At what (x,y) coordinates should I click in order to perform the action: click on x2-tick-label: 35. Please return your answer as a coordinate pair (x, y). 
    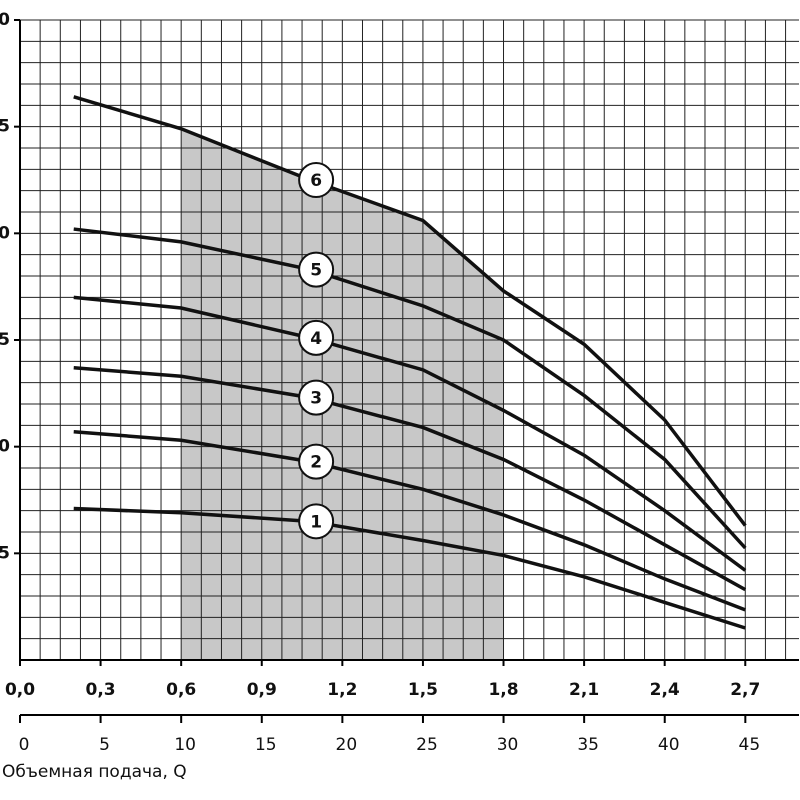
    Looking at the image, I should click on (588, 745).